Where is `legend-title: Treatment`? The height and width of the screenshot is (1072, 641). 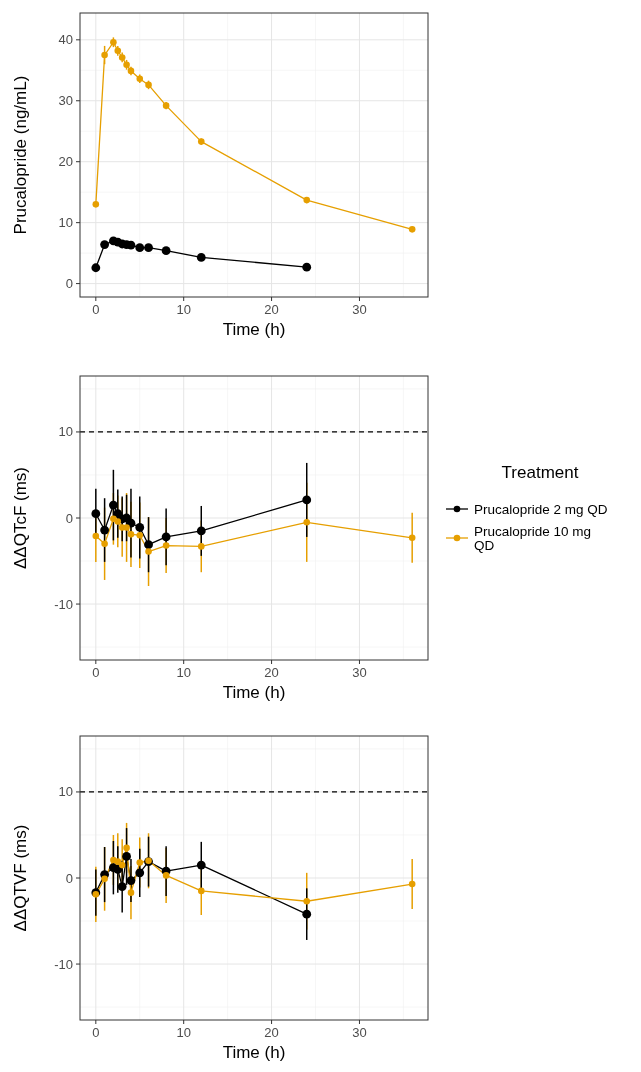
legend-title: Treatment is located at coordinates (540, 472).